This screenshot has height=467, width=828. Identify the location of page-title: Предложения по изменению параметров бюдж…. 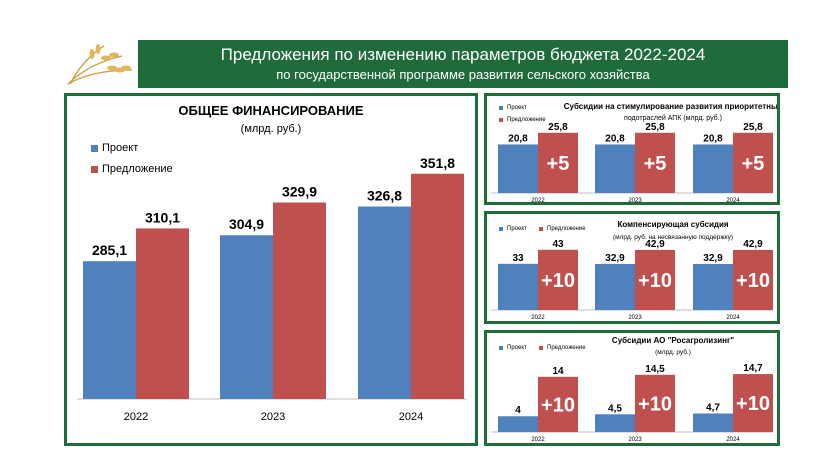
(463, 54).